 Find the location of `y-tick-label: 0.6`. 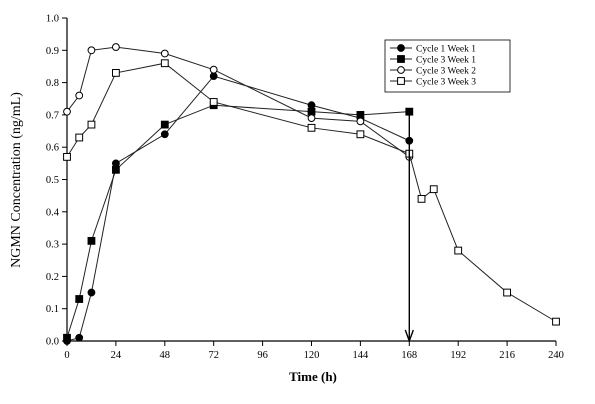

y-tick-label: 0.6 is located at coordinates (52, 148).